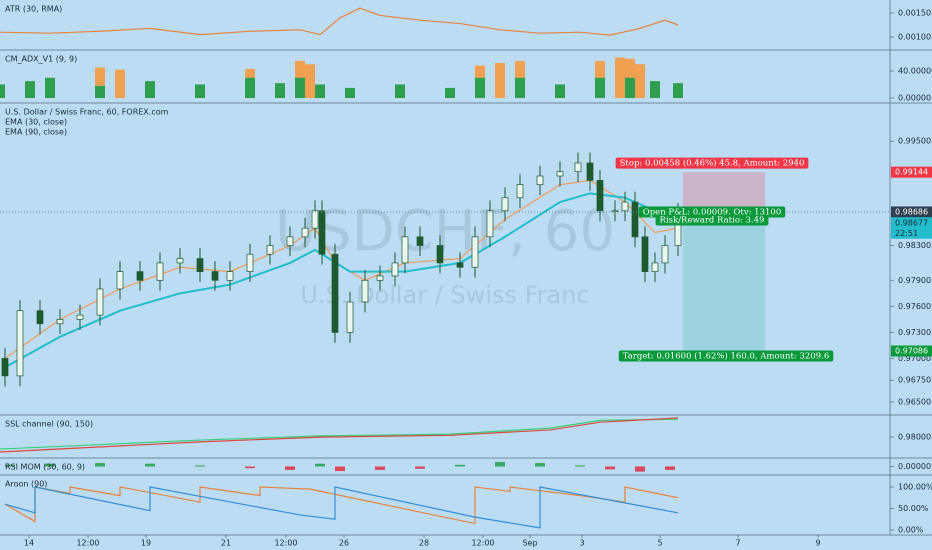  What do you see at coordinates (914, 437) in the screenshot?
I see `y-tick-label: 0.98000` at bounding box center [914, 437].